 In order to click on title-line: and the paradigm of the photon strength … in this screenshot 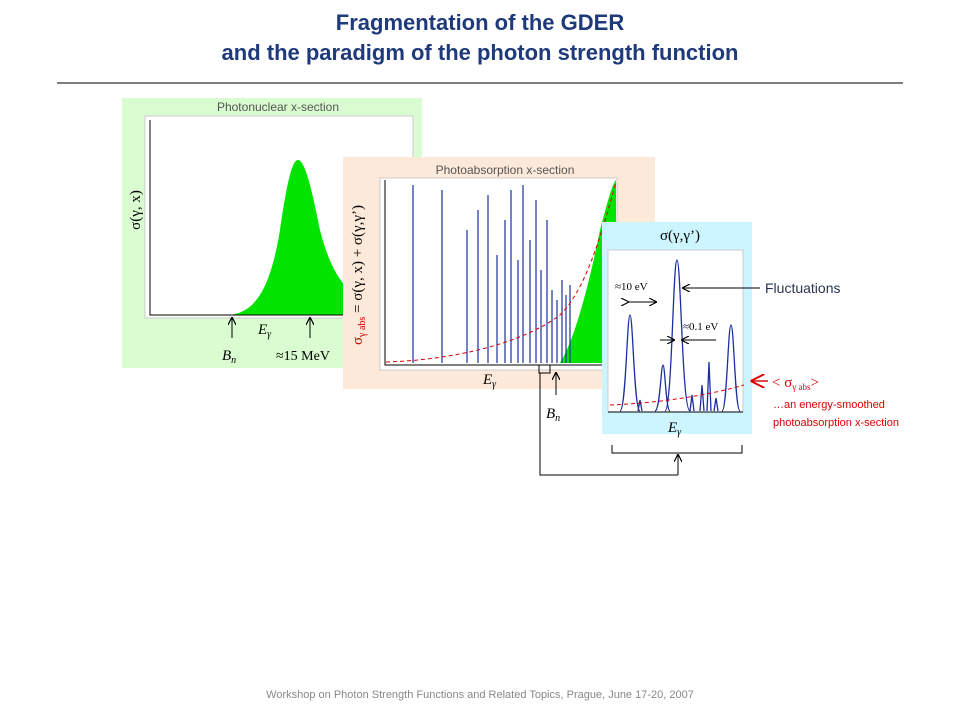, I will do `click(480, 52)`.